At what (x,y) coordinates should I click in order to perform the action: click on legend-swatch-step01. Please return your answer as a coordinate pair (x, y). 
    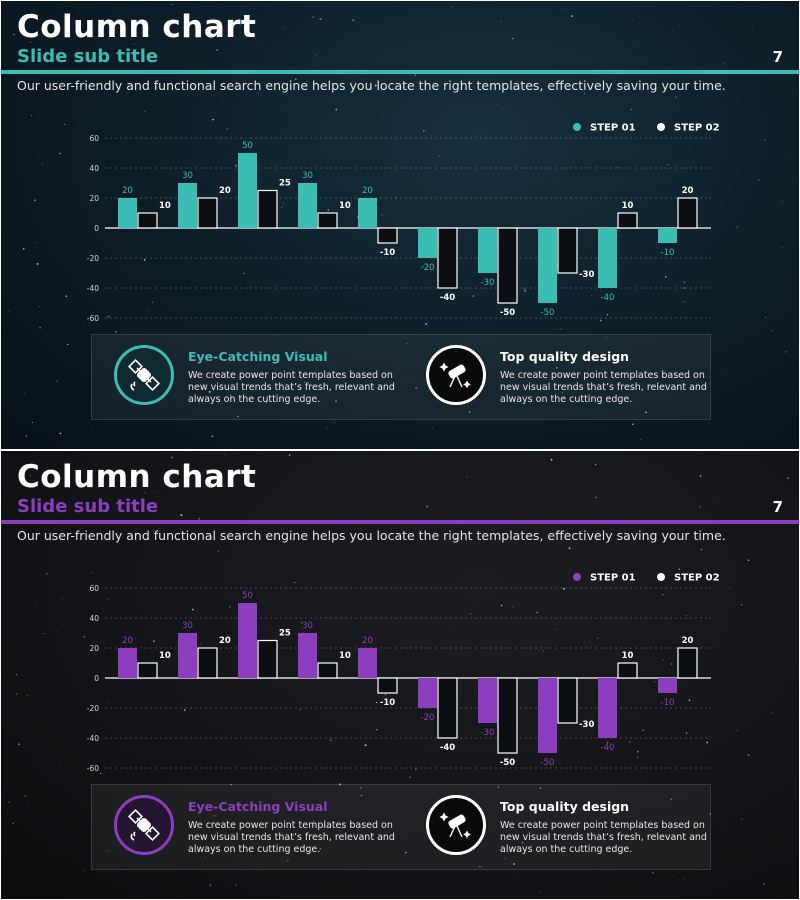
    Looking at the image, I should click on (577, 577).